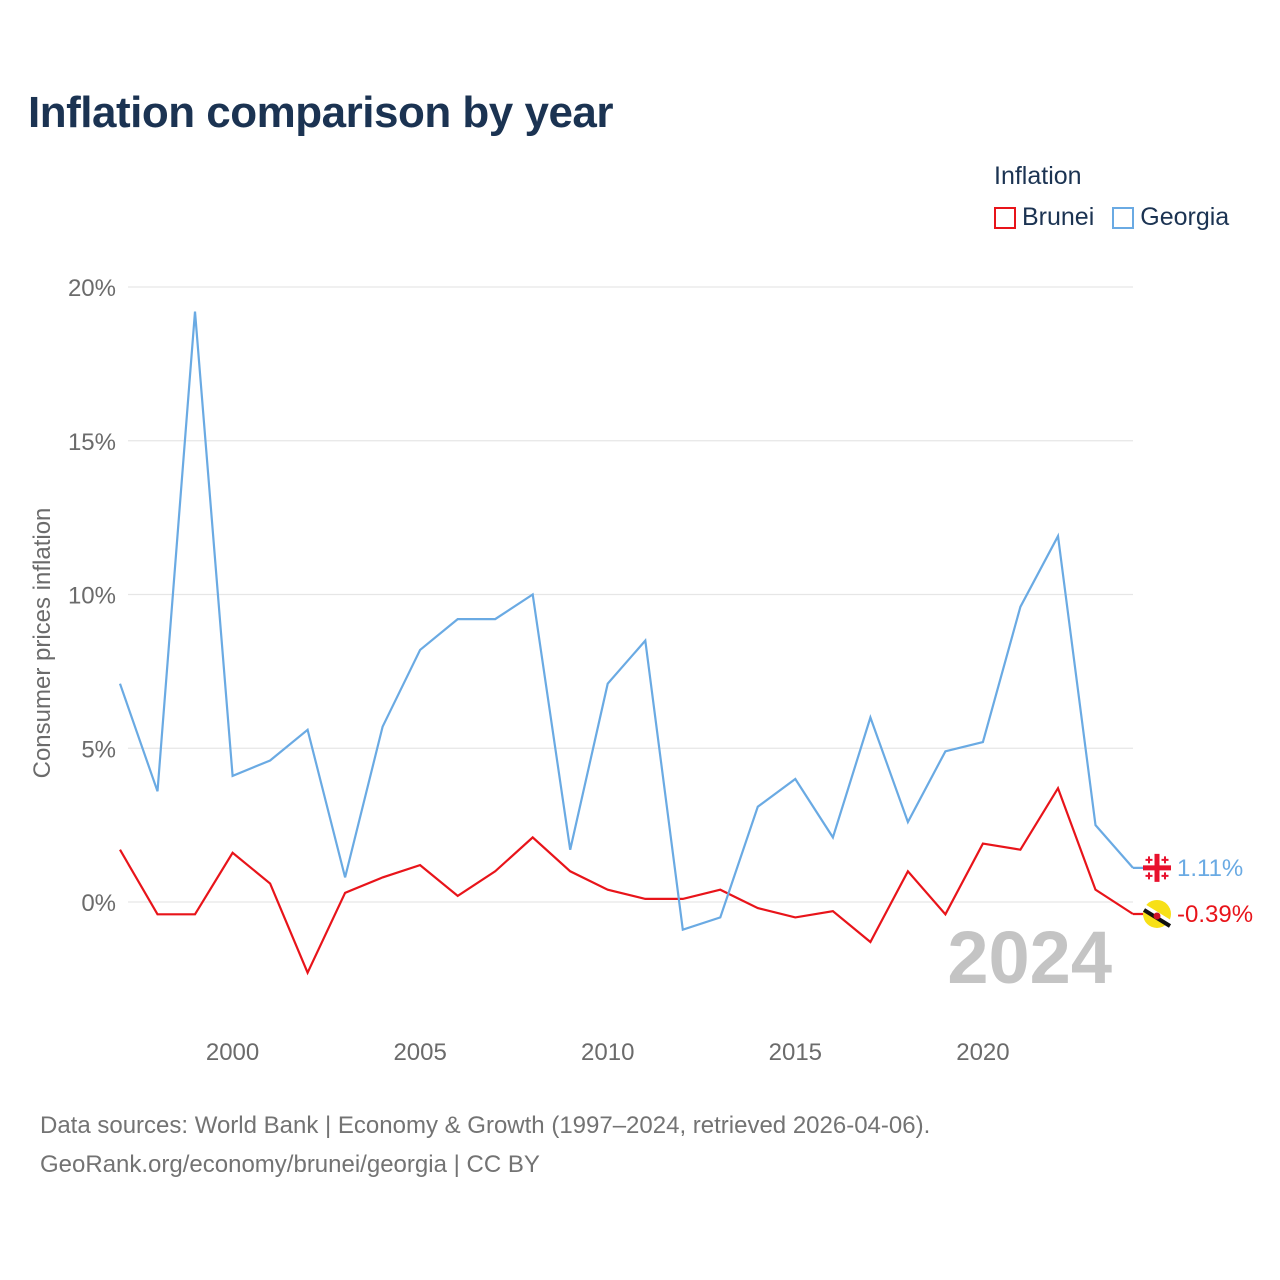  What do you see at coordinates (1157, 913) in the screenshot?
I see `brunei-flag-icon` at bounding box center [1157, 913].